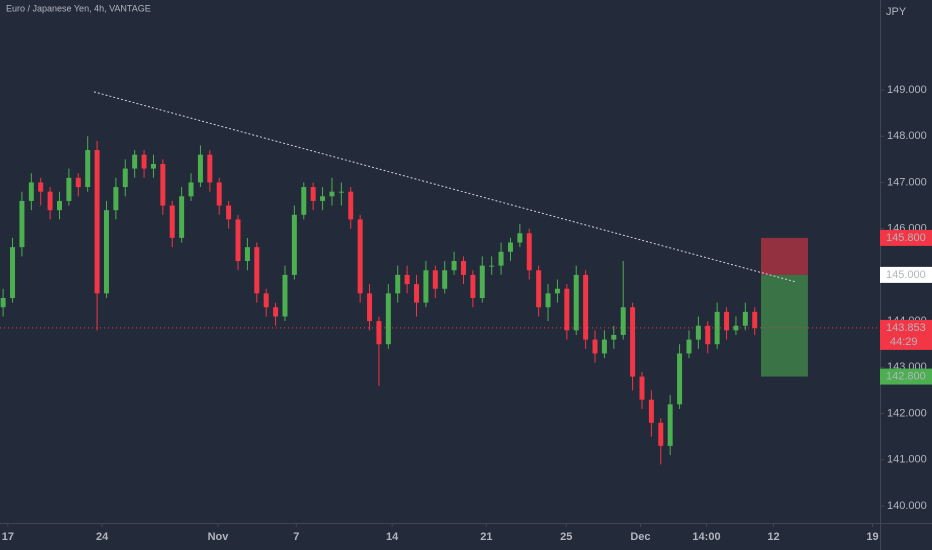 The height and width of the screenshot is (550, 932). What do you see at coordinates (102, 537) in the screenshot?
I see `x-tick-label: 24` at bounding box center [102, 537].